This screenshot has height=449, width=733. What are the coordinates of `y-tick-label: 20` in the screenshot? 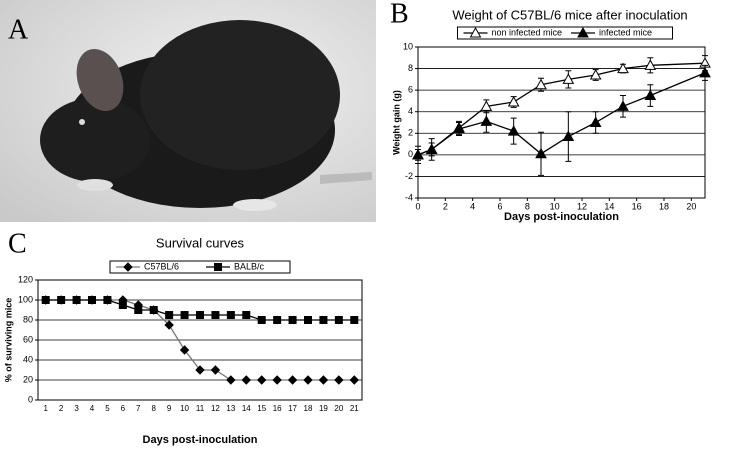 It's located at (28, 379).